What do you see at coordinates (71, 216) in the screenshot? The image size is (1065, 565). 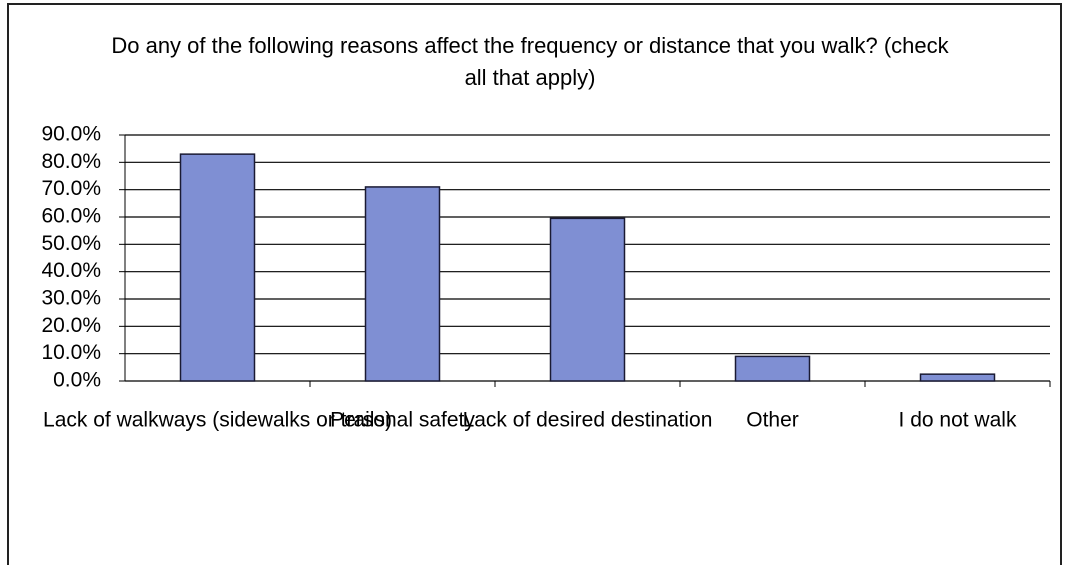 I see `y-tick-label: 60.0%` at bounding box center [71, 216].